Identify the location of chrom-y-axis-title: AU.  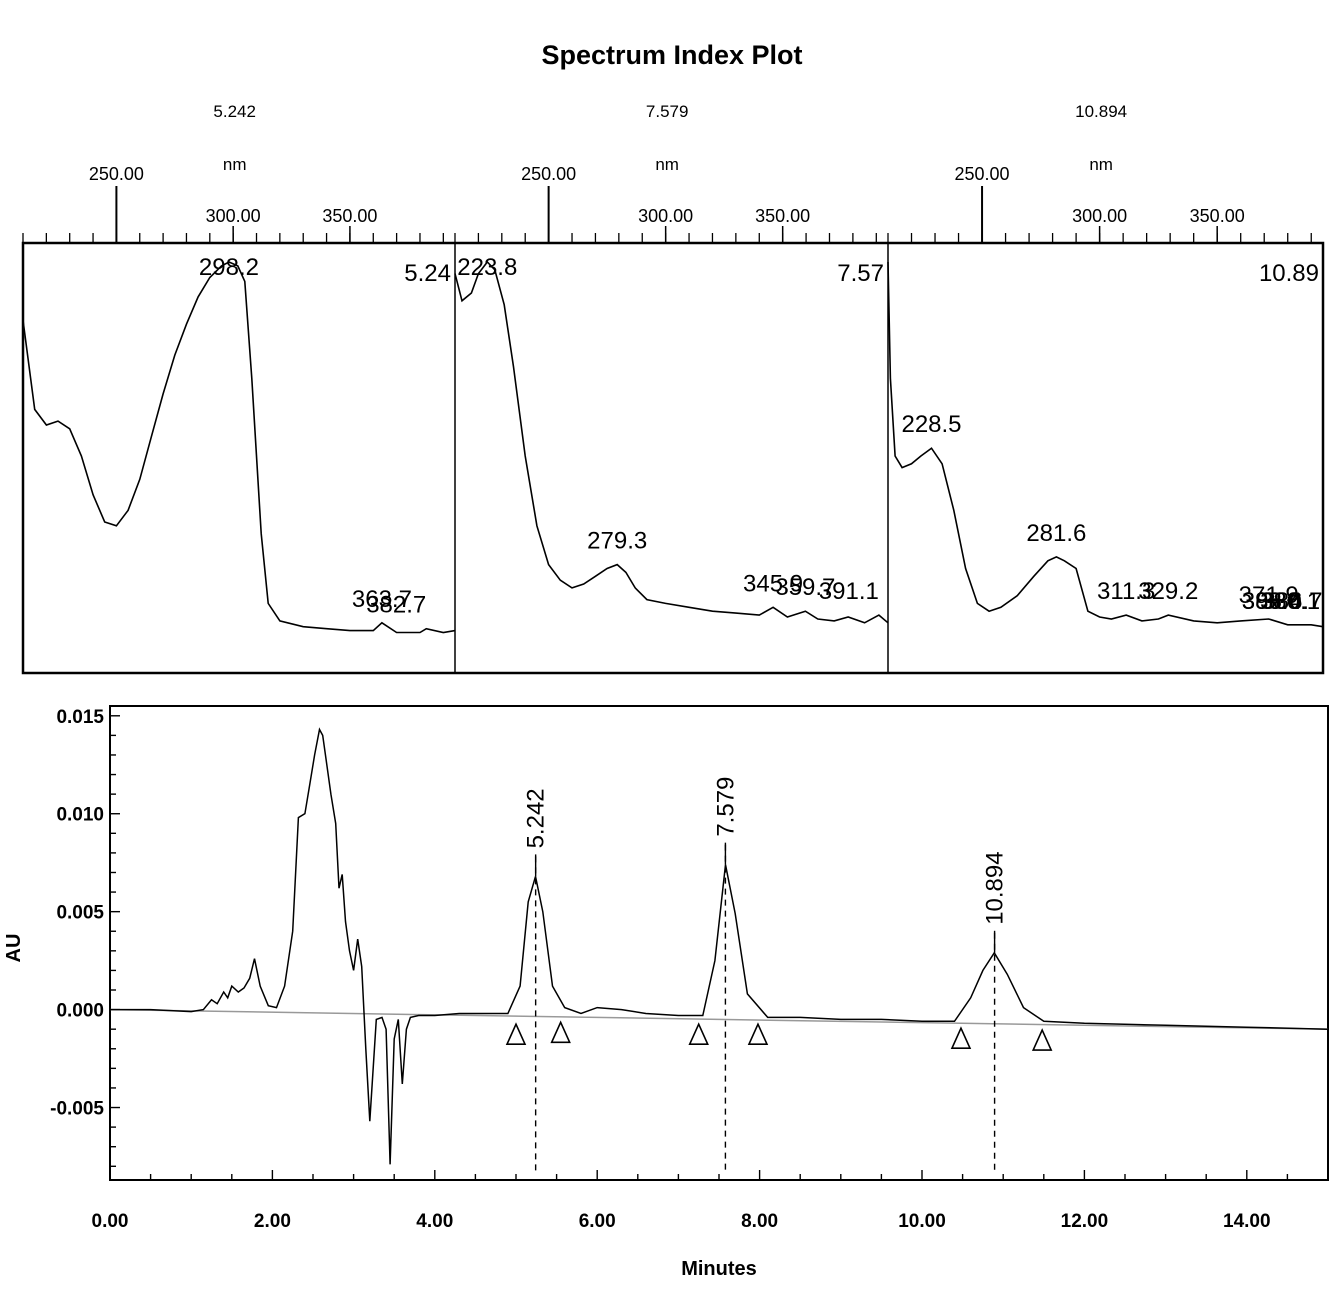
(14, 948).